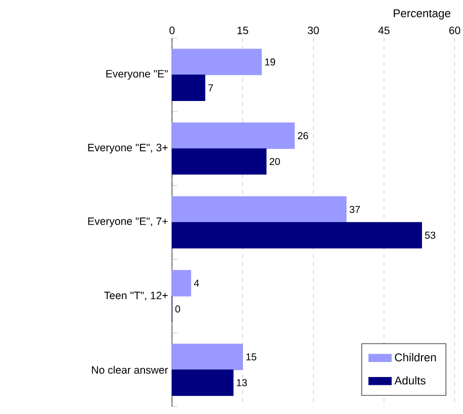 The width and height of the screenshot is (463, 414). Describe the element at coordinates (251, 356) in the screenshot. I see `data-label: 15` at that location.